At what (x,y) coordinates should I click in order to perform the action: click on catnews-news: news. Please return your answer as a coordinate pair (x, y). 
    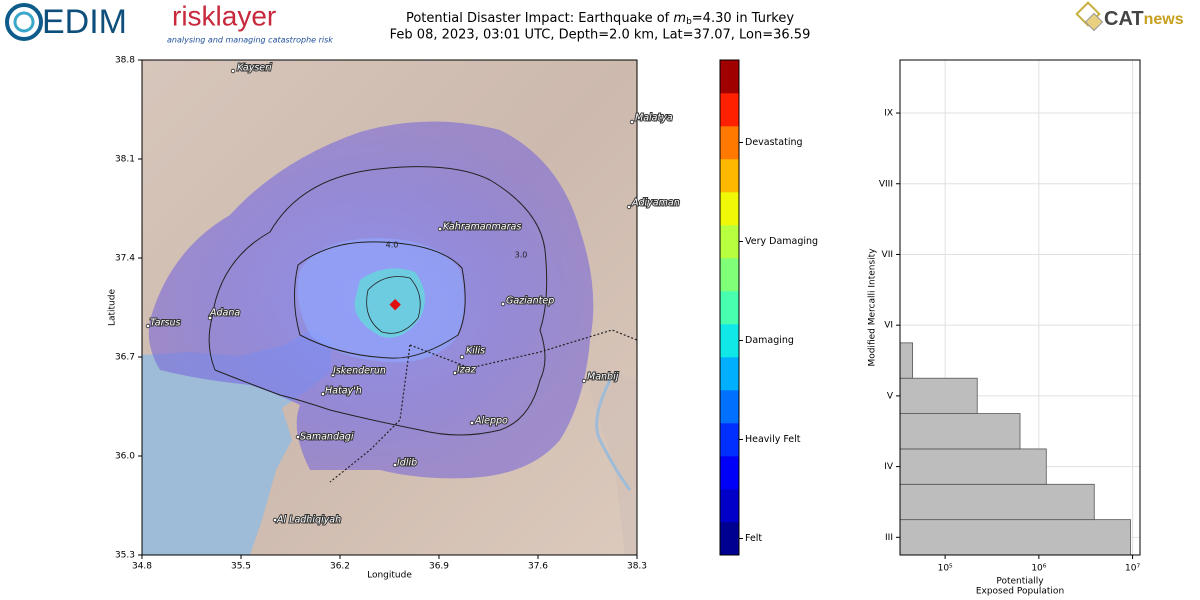
    Looking at the image, I should click on (1164, 19).